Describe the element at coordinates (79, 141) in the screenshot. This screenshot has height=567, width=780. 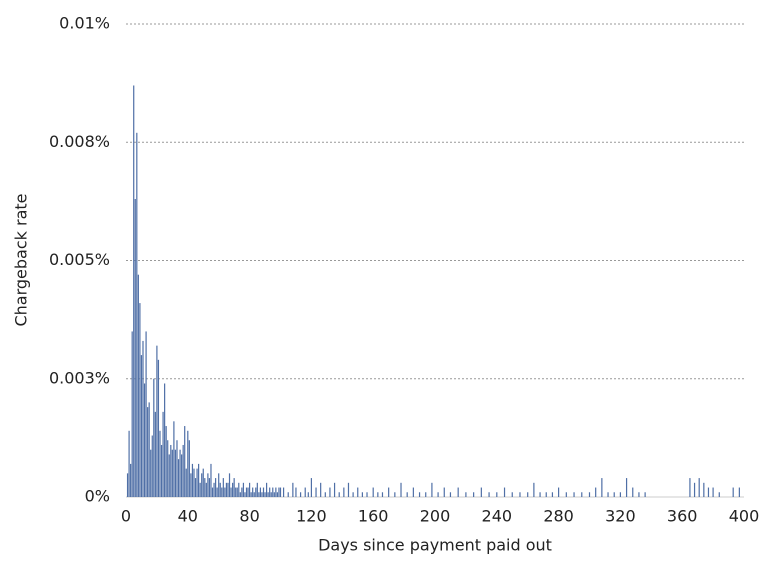
I see `y-tick-label: 0.008%` at that location.